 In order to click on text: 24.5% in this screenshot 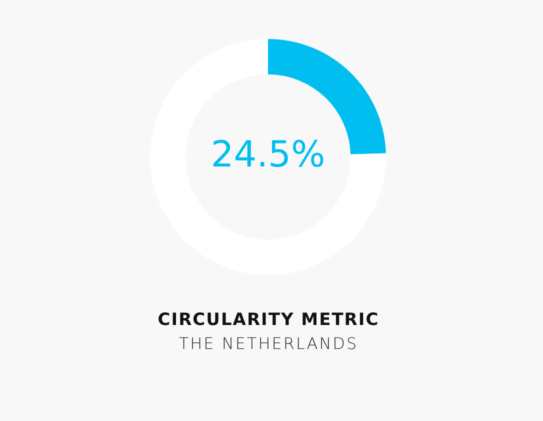, I will do `click(268, 155)`.